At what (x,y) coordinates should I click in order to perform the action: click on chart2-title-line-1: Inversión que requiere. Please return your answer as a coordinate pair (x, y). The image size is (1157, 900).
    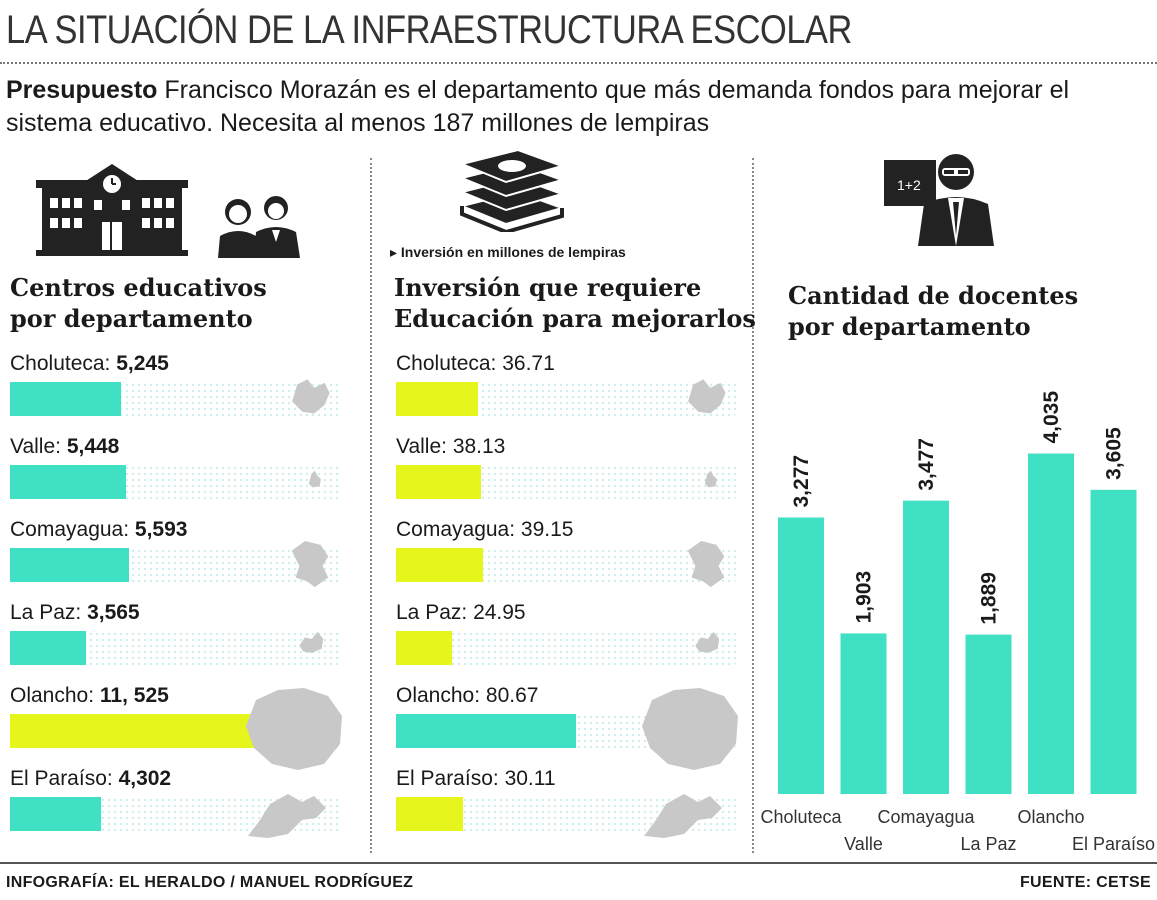
    Looking at the image, I should click on (548, 287).